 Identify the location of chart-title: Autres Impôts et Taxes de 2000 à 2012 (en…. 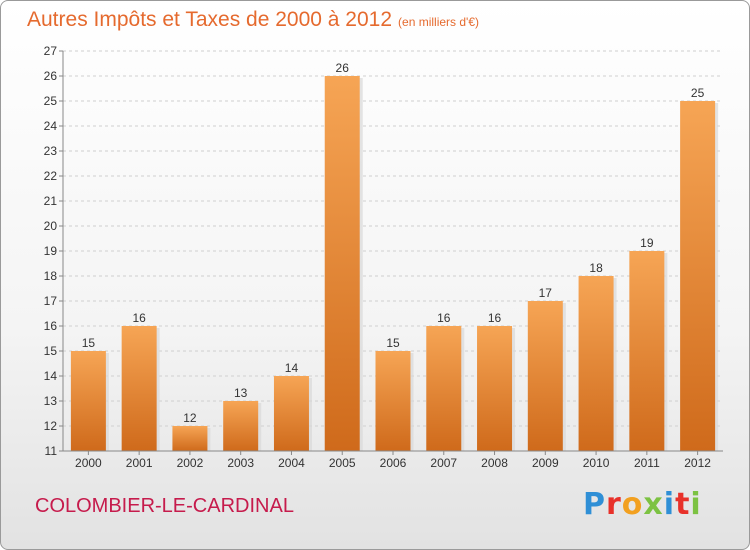
(253, 20).